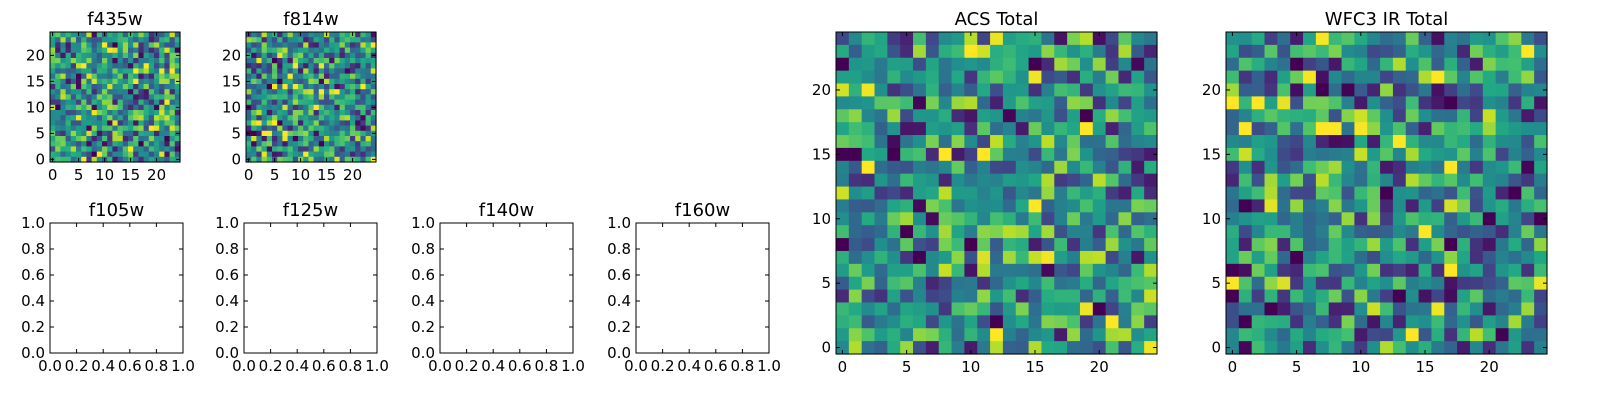 This screenshot has width=1600, height=400. What do you see at coordinates (310, 288) in the screenshot?
I see `axes-frame` at bounding box center [310, 288].